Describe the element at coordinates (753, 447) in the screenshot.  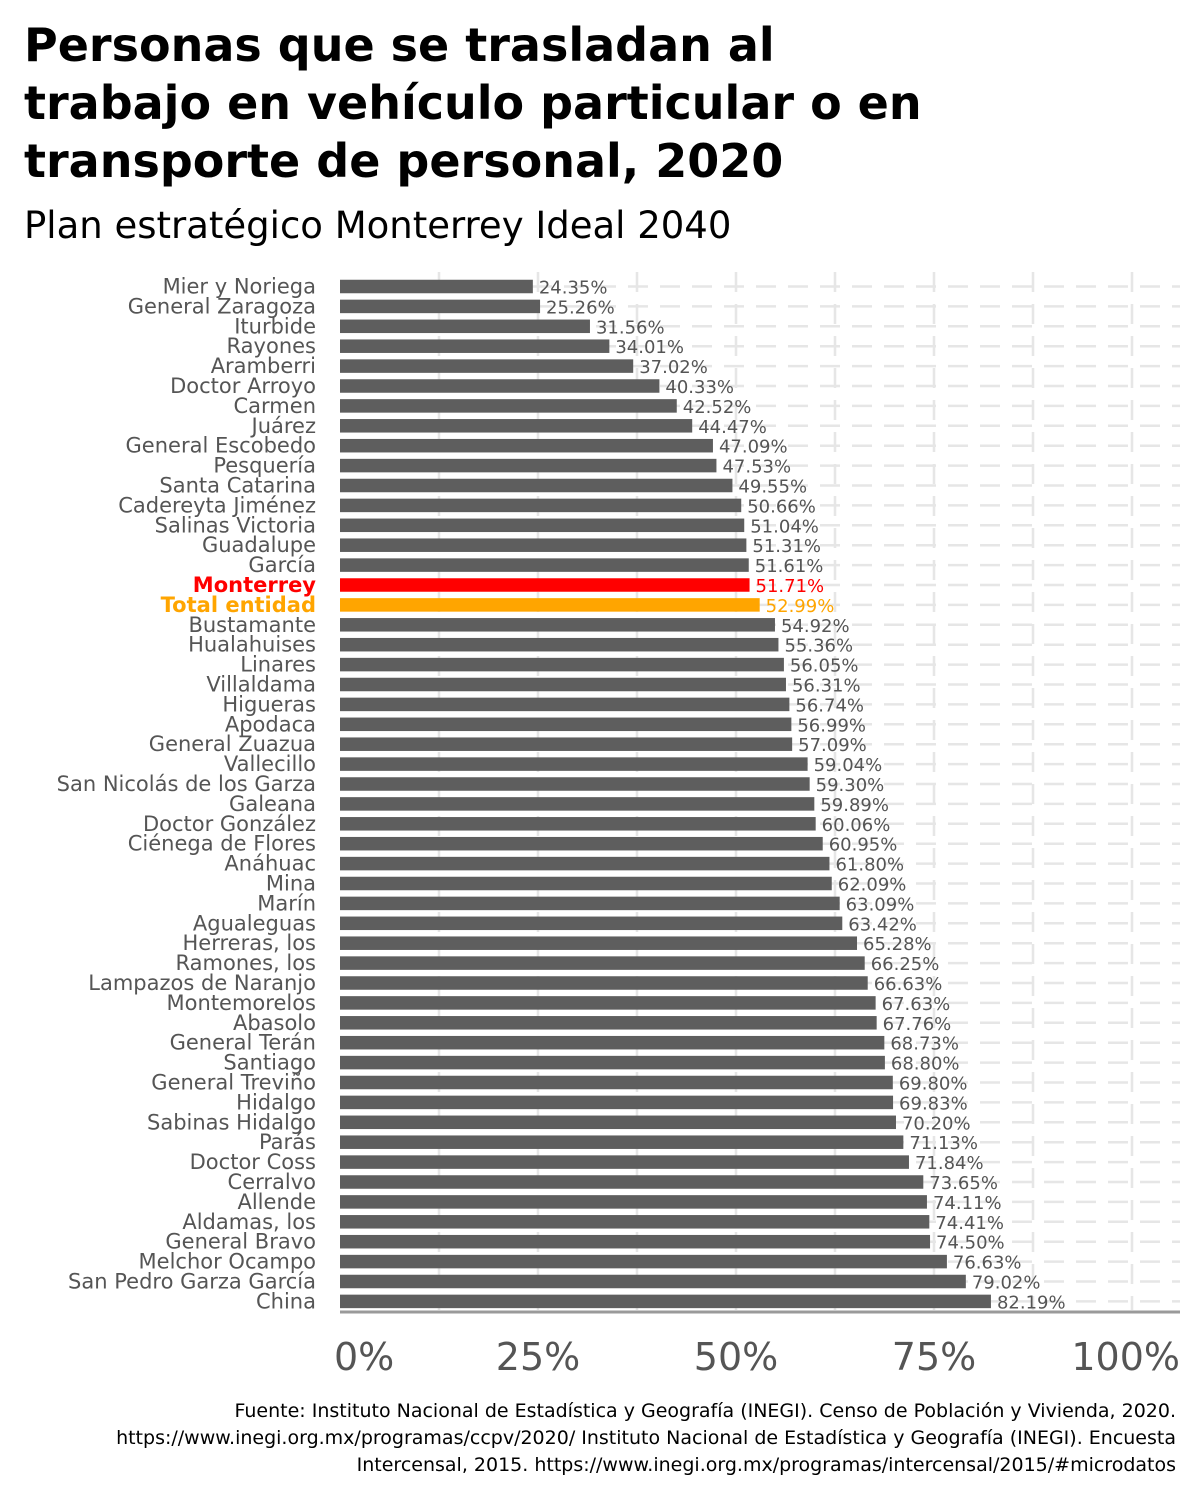
I see `value-label: 47.09%` at that location.